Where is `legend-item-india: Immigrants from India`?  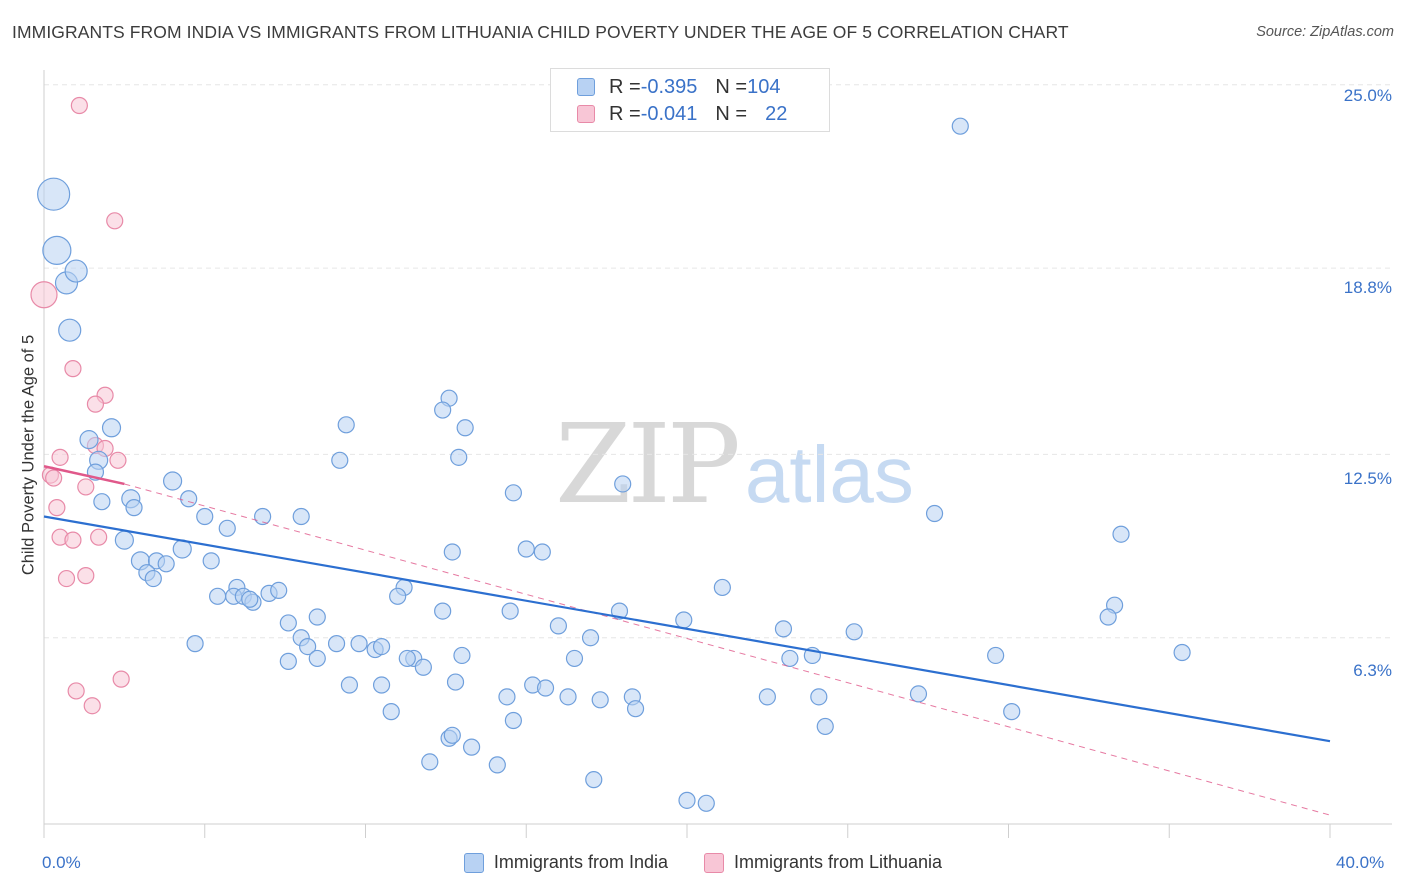 legend-item-india: Immigrants from India is located at coordinates (565, 862).